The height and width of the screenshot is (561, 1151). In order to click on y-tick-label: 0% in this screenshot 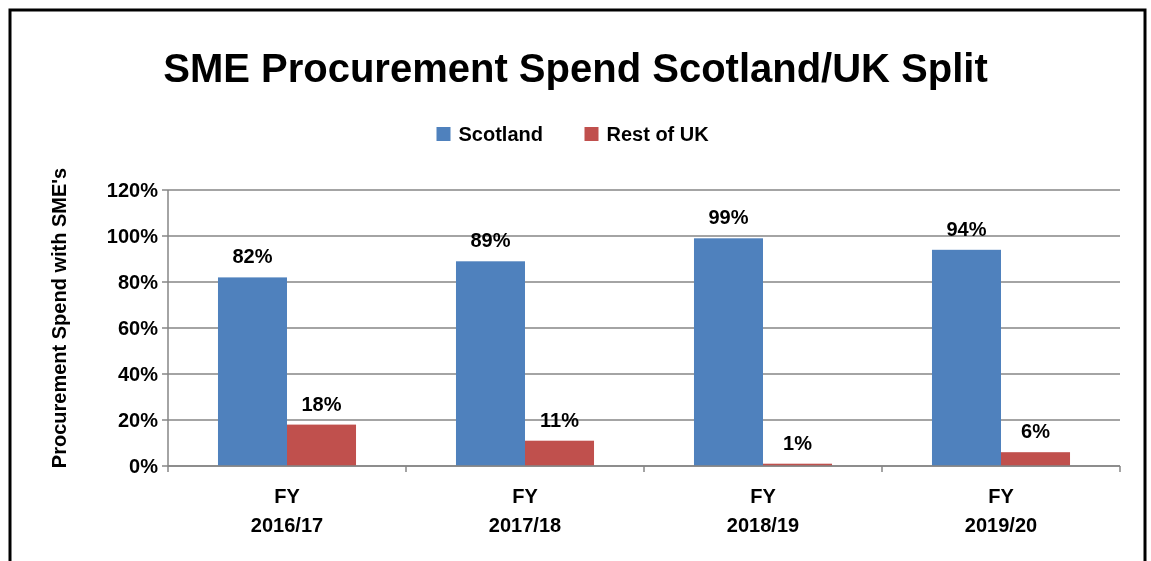, I will do `click(144, 466)`.